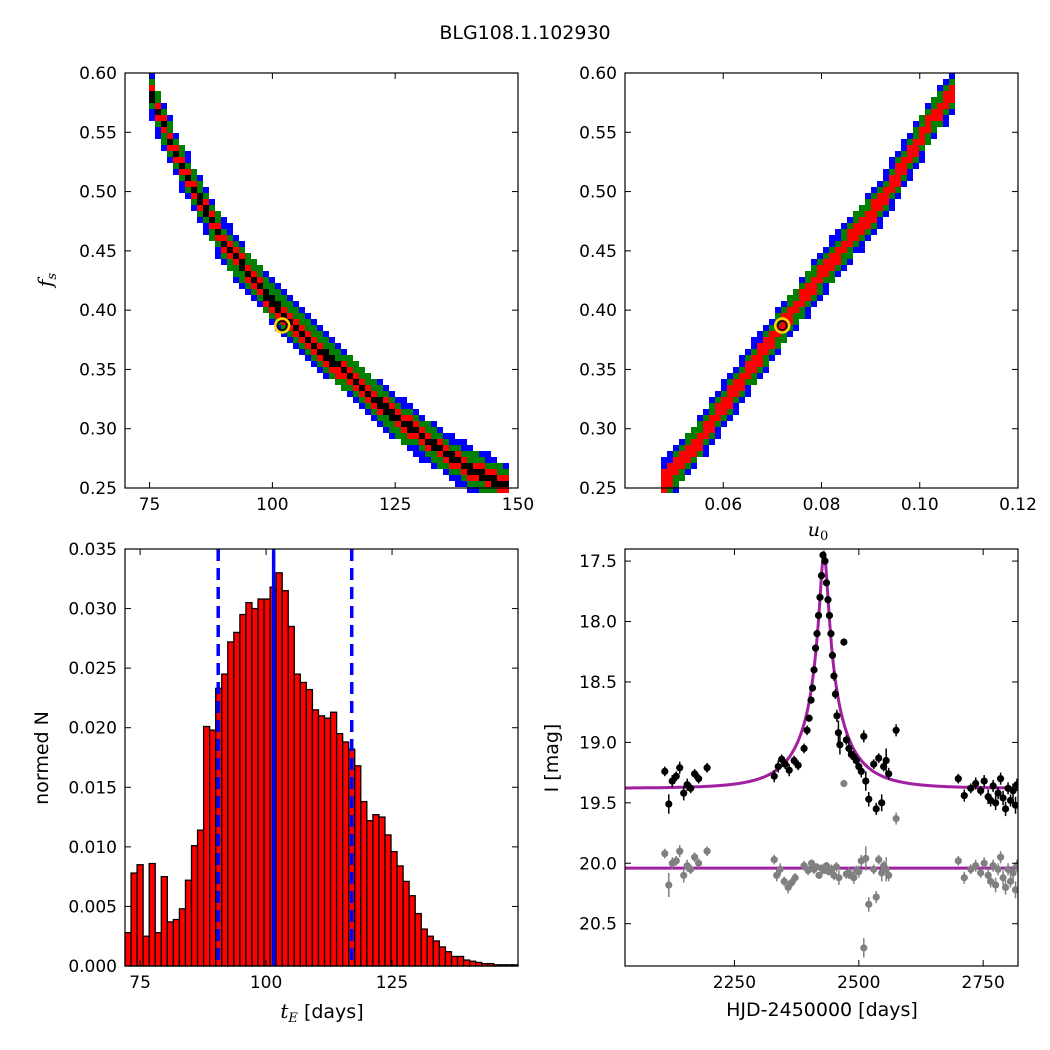  I want to click on y-tick-label: 0.020, so click(92, 729).